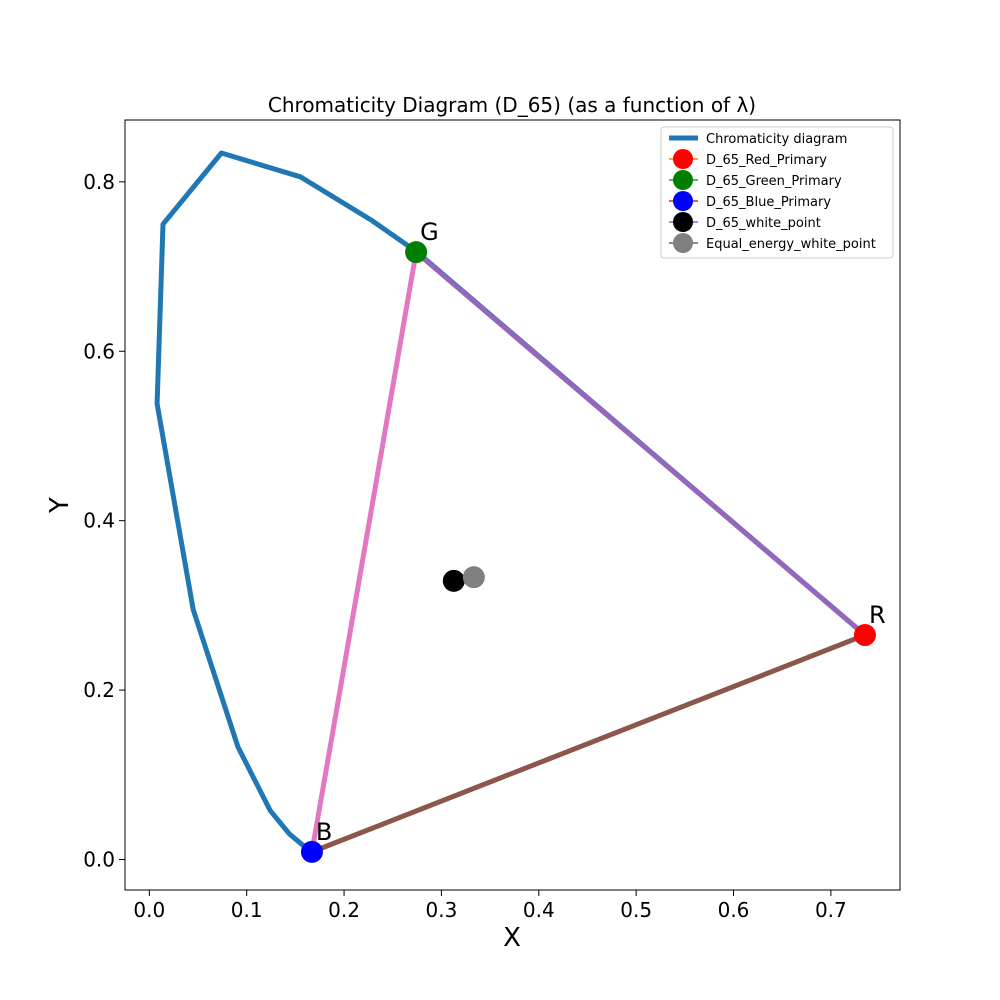  I want to click on y-axis-label: Y, so click(60, 505).